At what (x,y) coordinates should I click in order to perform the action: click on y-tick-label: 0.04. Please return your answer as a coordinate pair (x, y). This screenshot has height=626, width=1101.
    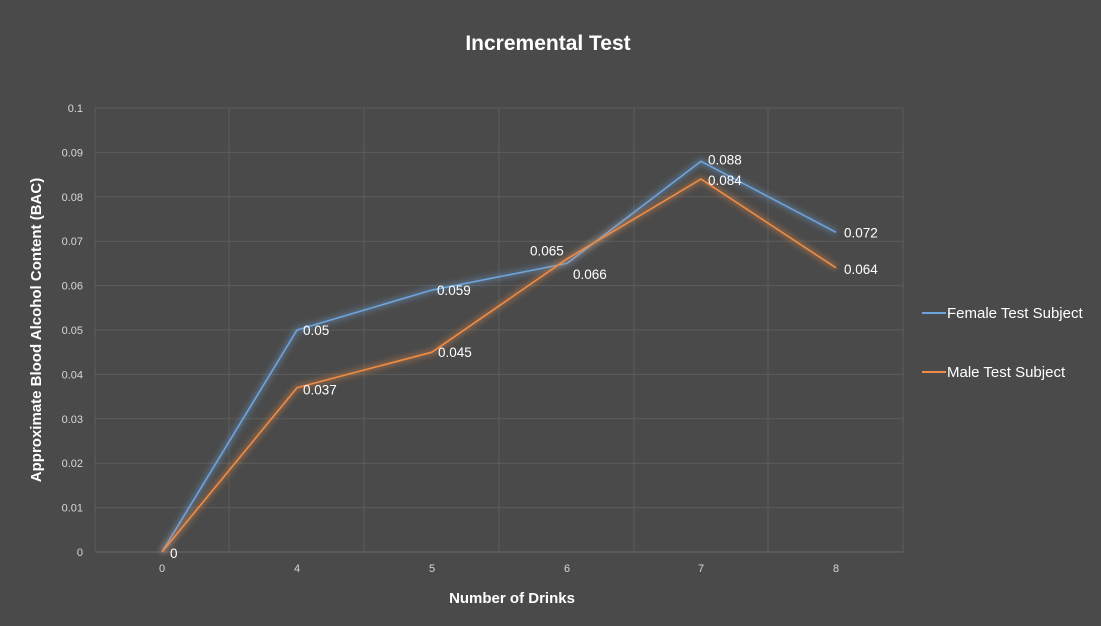
    Looking at the image, I should click on (72, 375).